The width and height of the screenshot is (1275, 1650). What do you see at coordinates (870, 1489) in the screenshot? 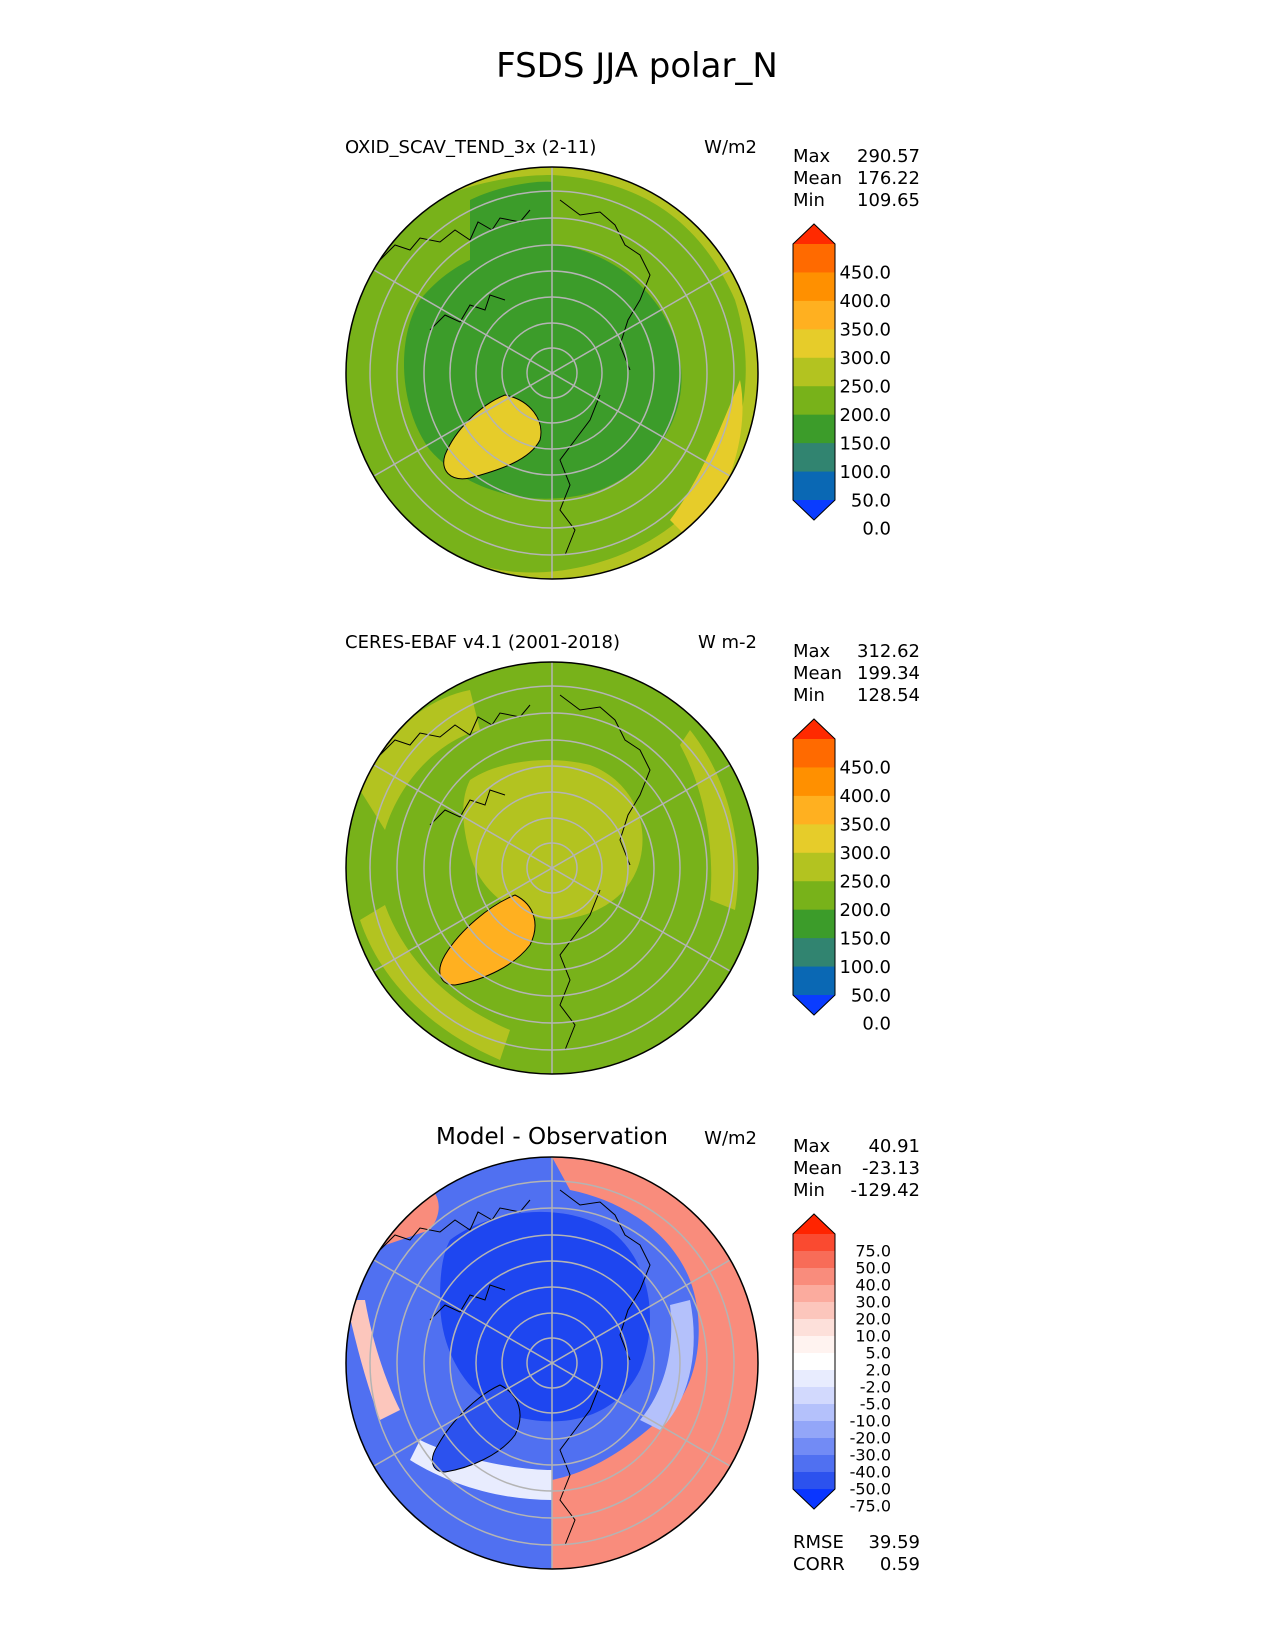
I see `colorbar-tick-label: -50.0` at bounding box center [870, 1489].